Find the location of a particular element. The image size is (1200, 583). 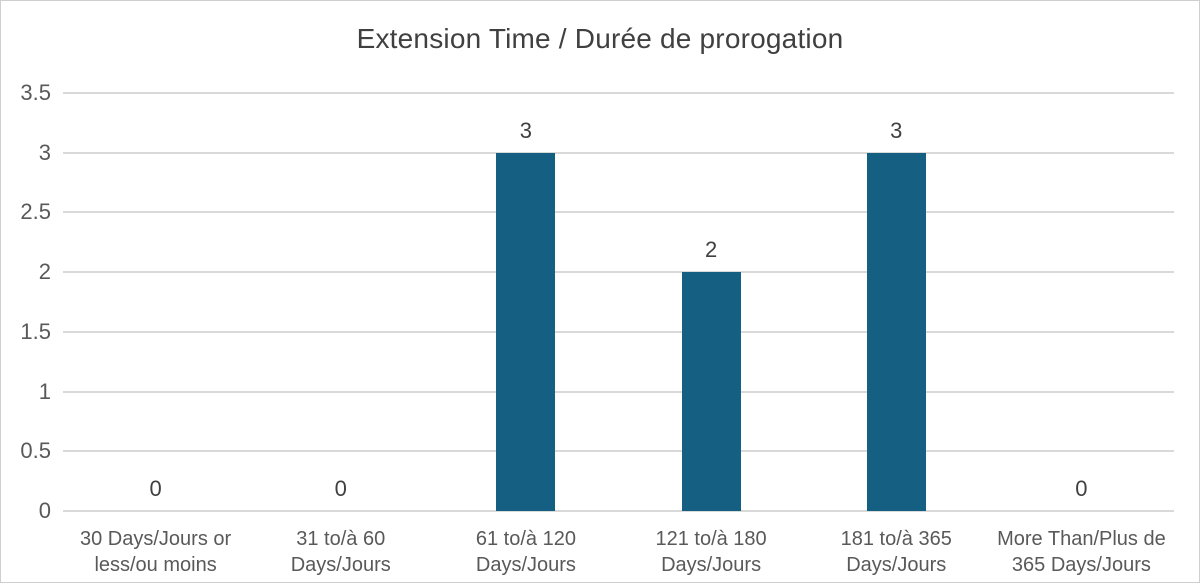

chart-title: Extension Time / Durée de prorogation is located at coordinates (600, 38).